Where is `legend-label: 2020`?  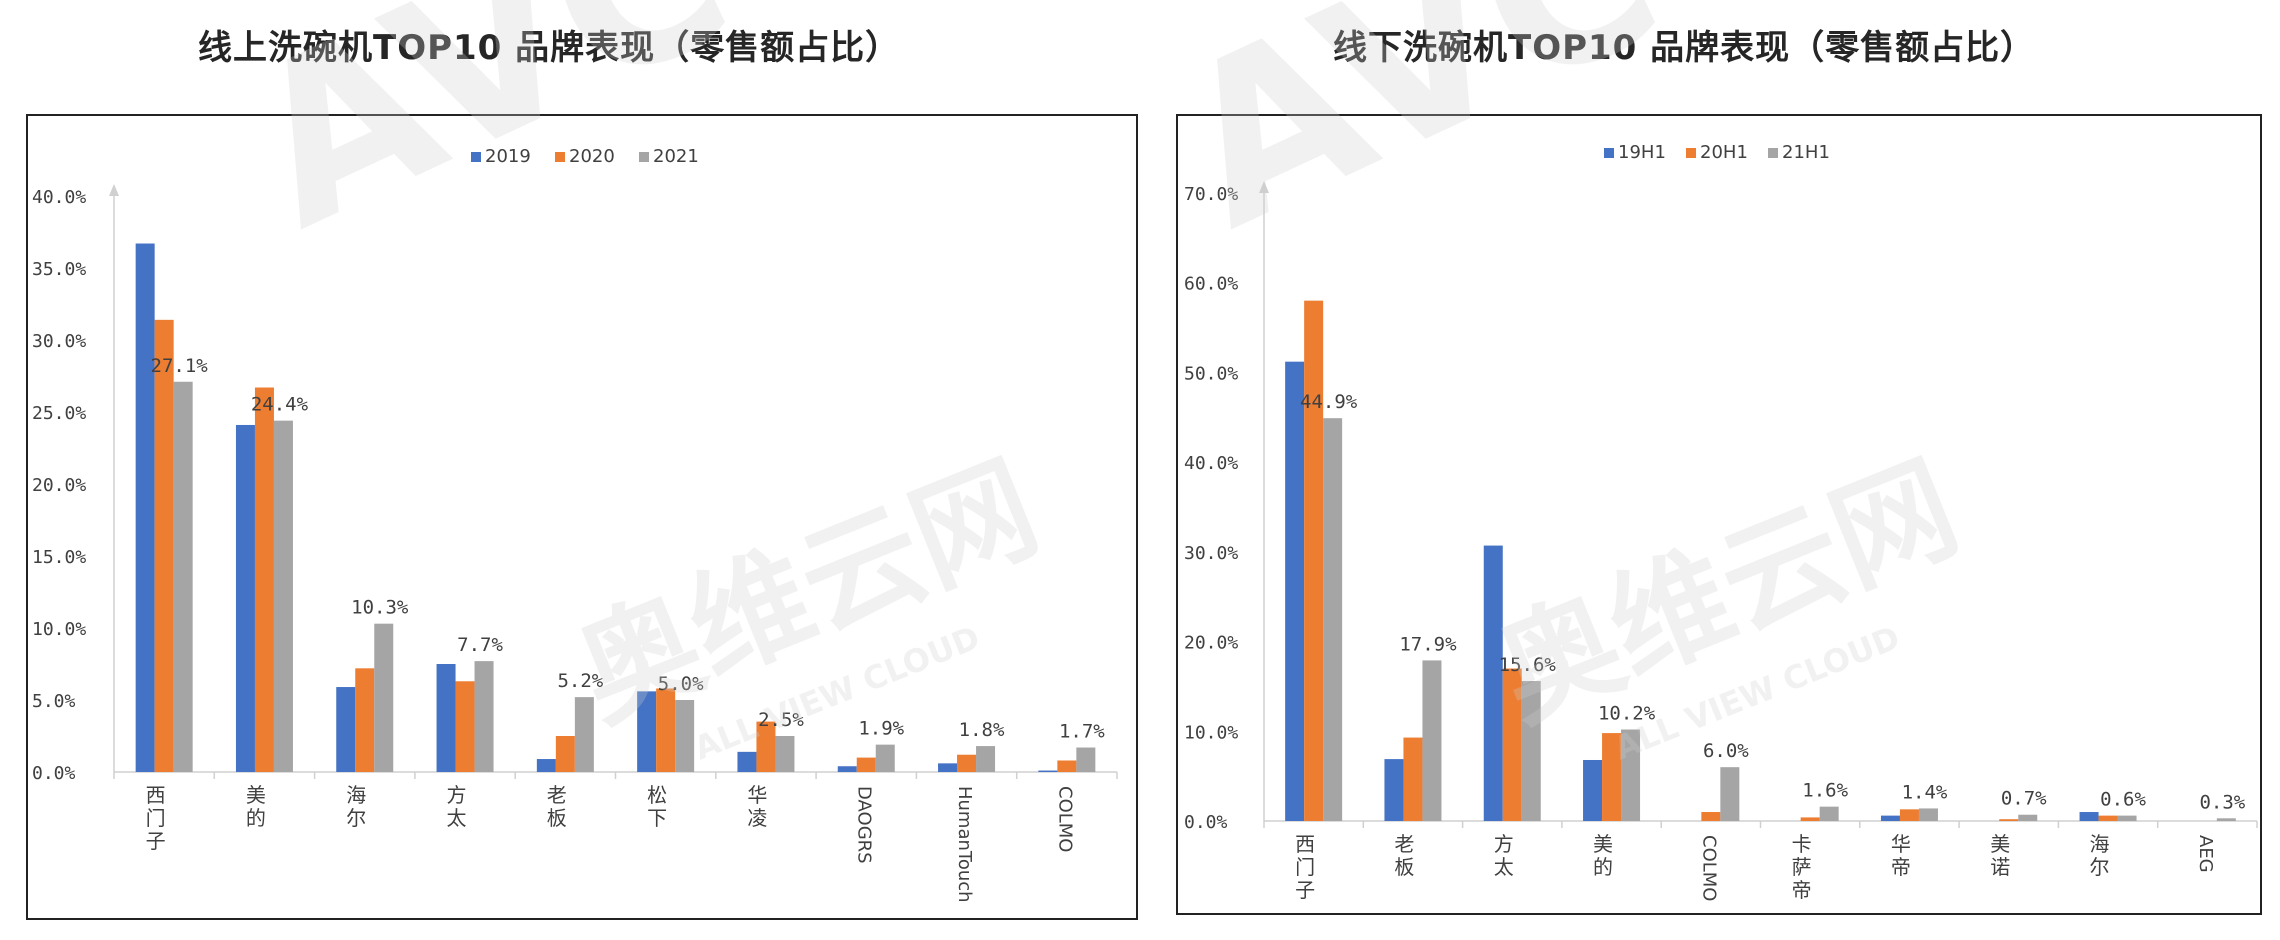
legend-label: 2020 is located at coordinates (592, 156).